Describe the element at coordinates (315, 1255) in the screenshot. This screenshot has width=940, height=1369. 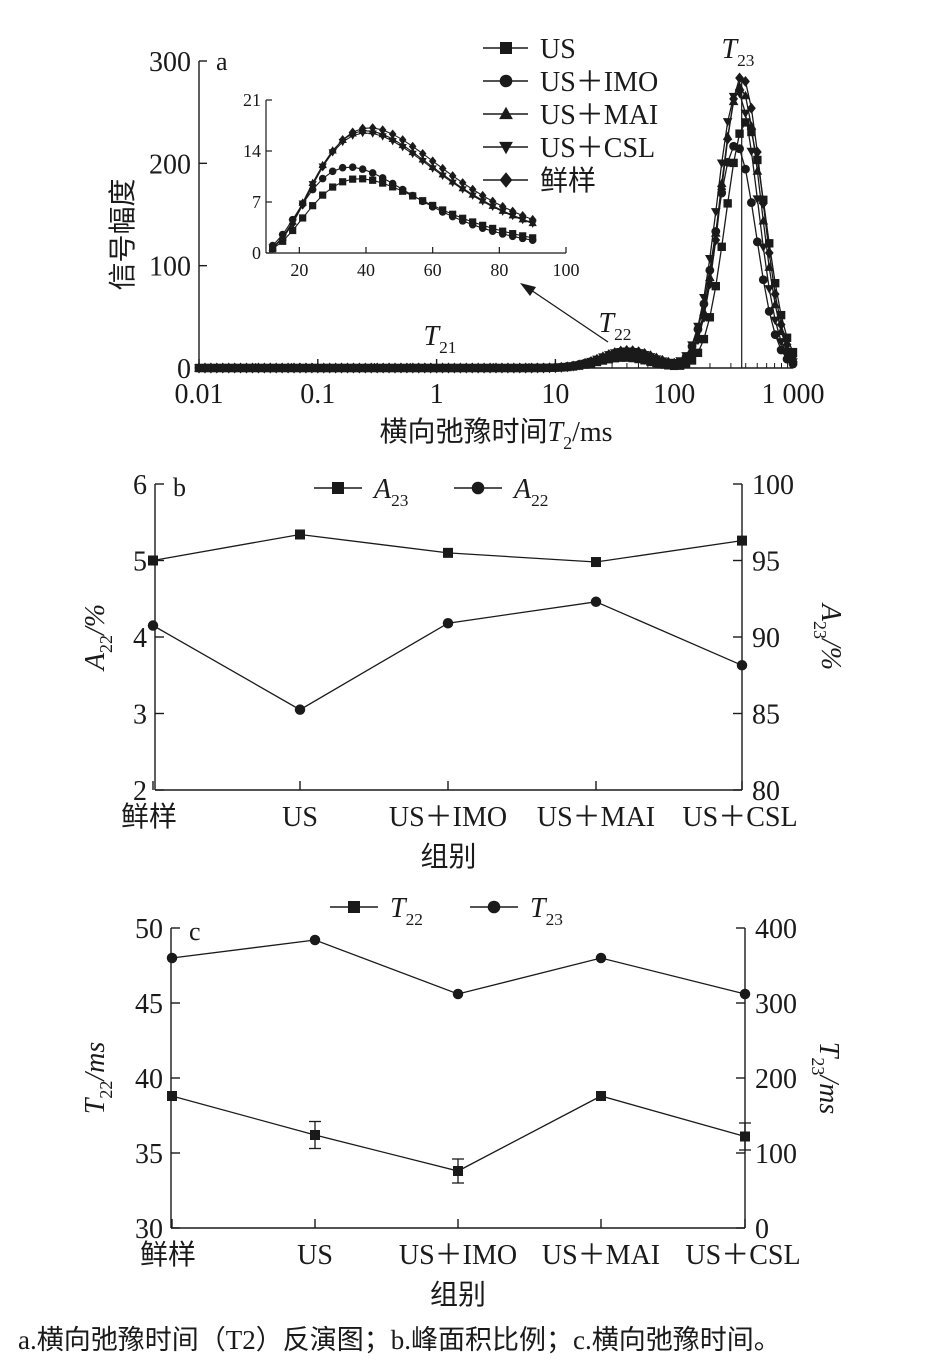
I see `c-x-tick-label: US` at that location.